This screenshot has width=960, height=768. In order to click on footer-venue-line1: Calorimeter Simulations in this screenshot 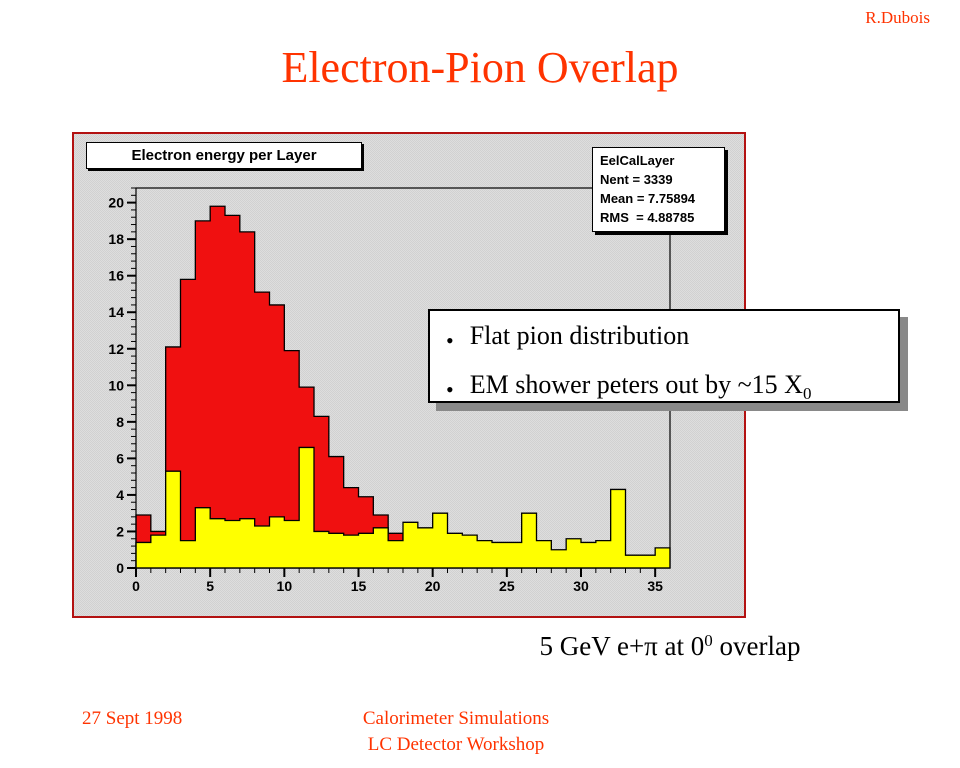, I will do `click(456, 718)`.